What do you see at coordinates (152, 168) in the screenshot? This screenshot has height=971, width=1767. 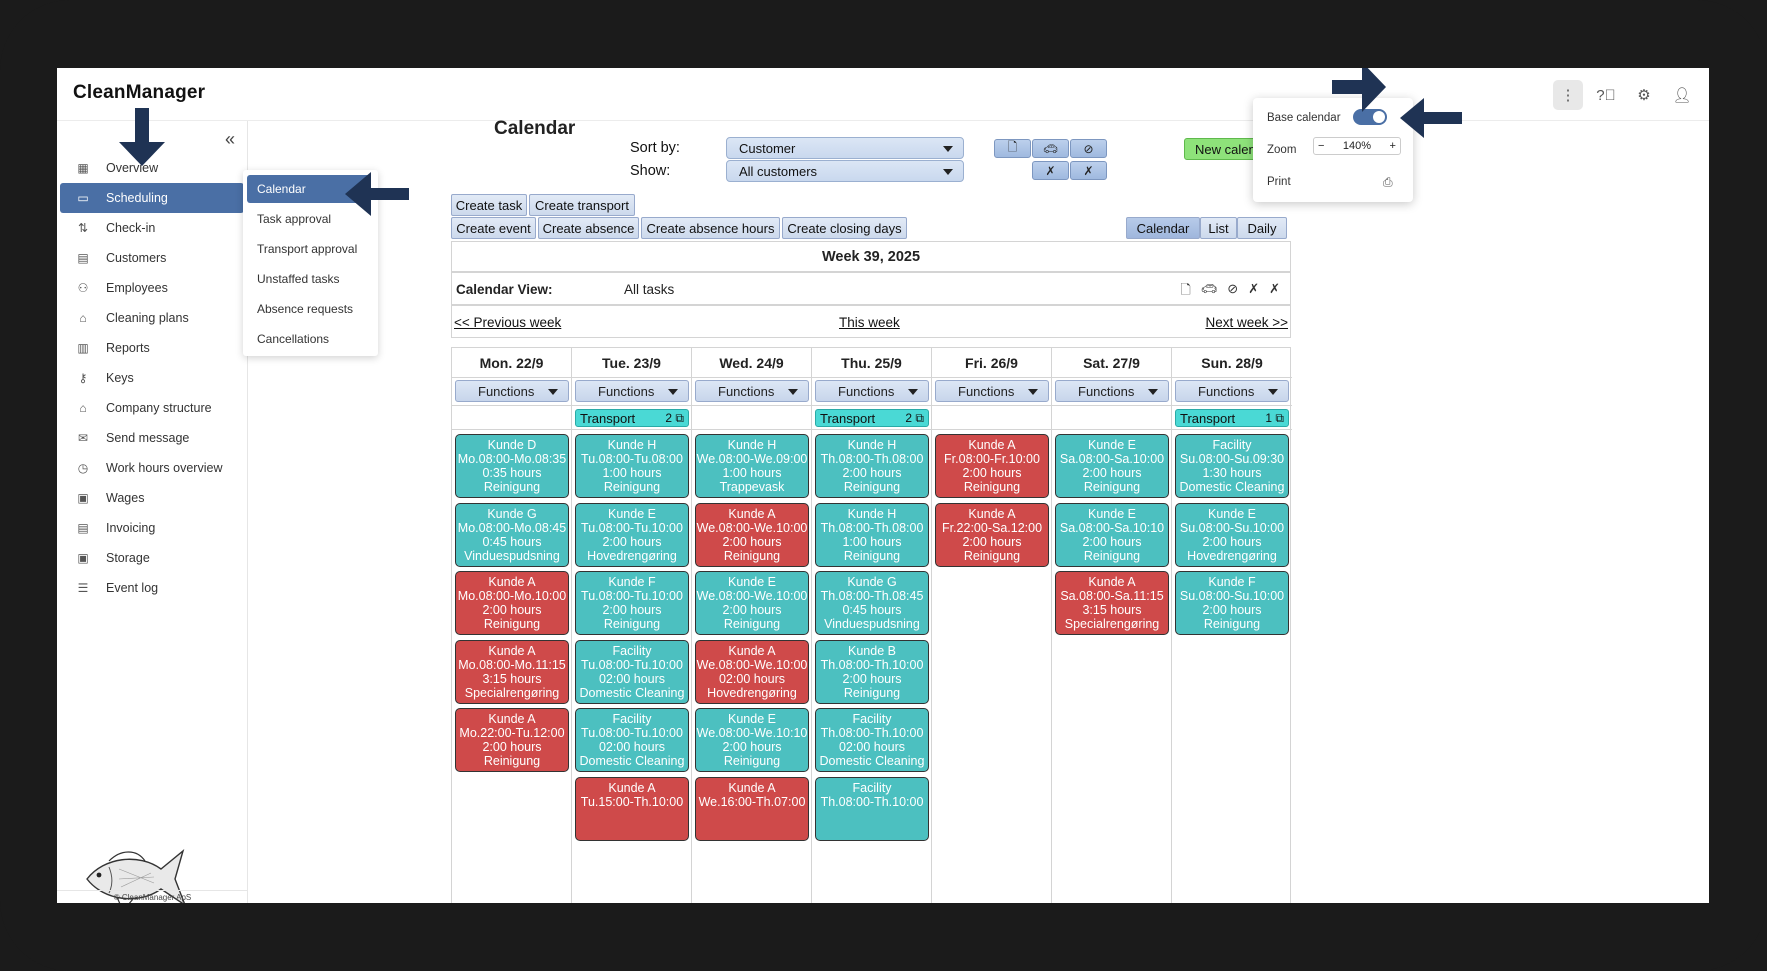 I see `sidebar-item-overview: ▦ Overview` at bounding box center [152, 168].